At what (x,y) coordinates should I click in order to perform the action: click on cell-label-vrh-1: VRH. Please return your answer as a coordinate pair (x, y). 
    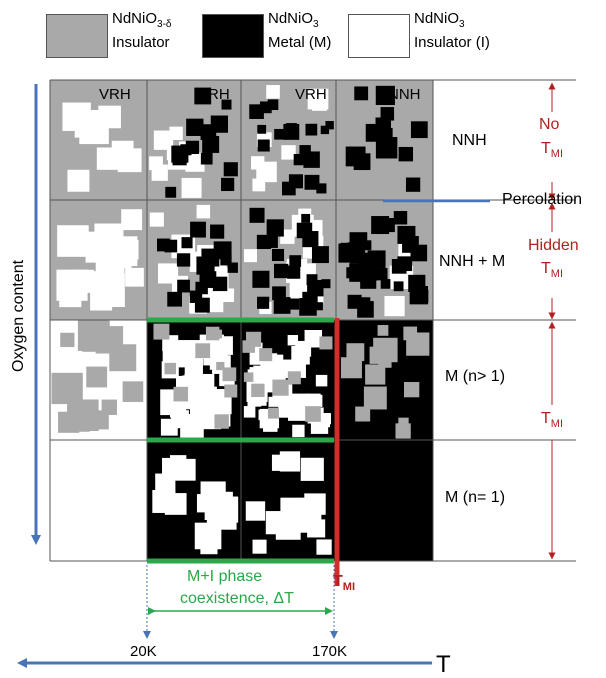
    Looking at the image, I should click on (115, 94).